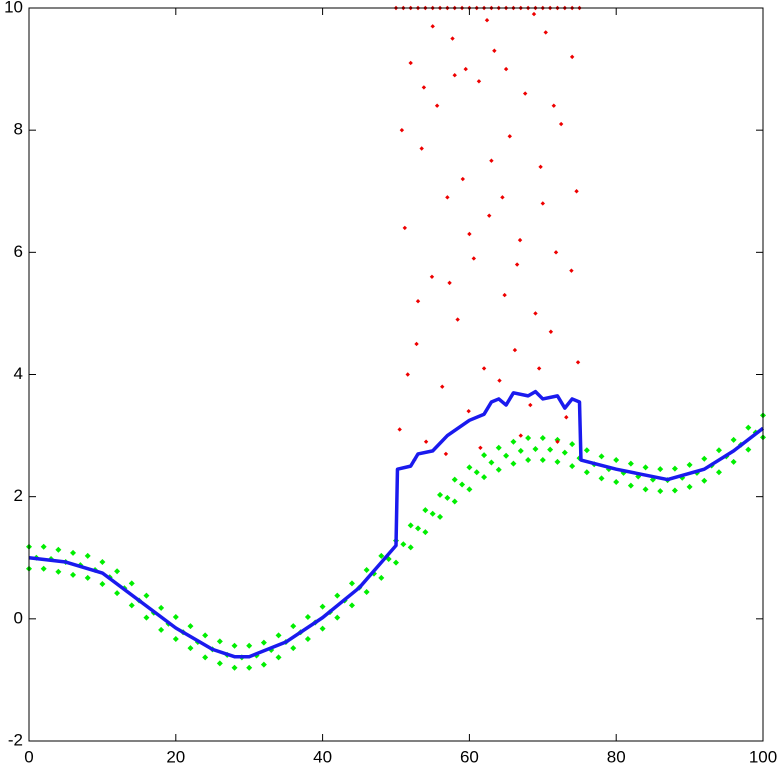  What do you see at coordinates (616, 756) in the screenshot?
I see `x-tick-label: 80` at bounding box center [616, 756].